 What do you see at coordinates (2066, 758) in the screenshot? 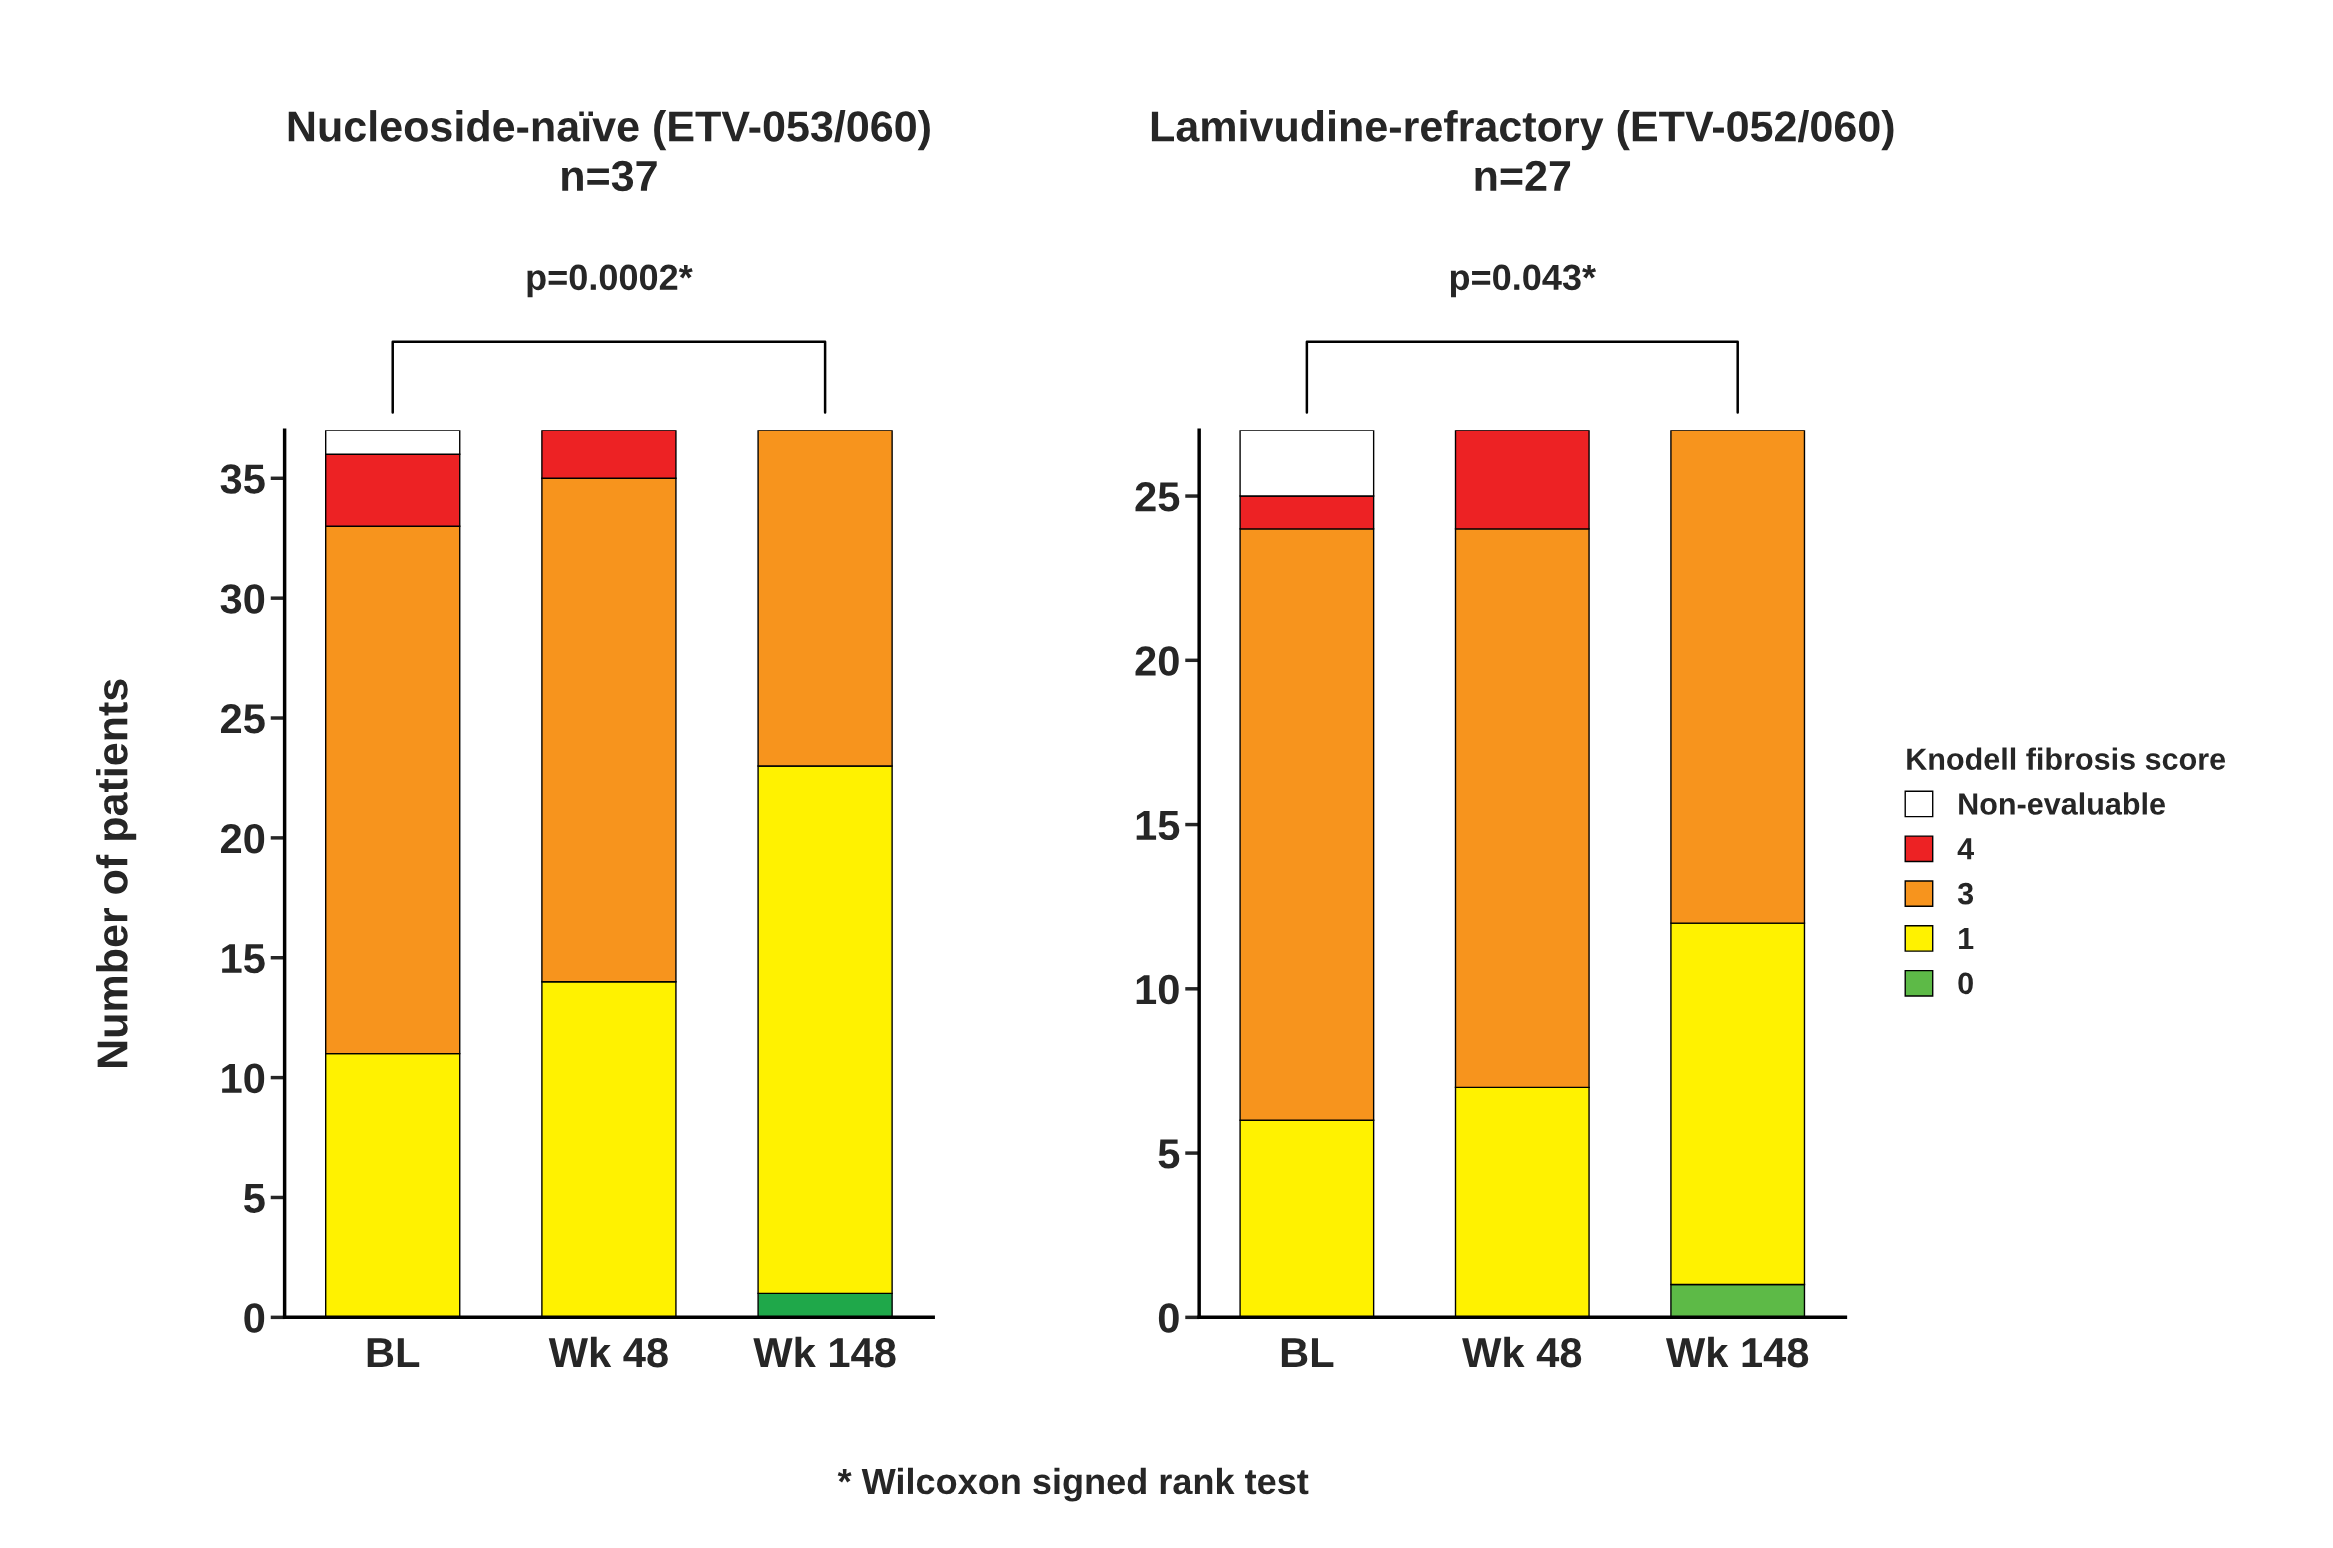
I see `legend-title: Knodell fibrosis score` at bounding box center [2066, 758].